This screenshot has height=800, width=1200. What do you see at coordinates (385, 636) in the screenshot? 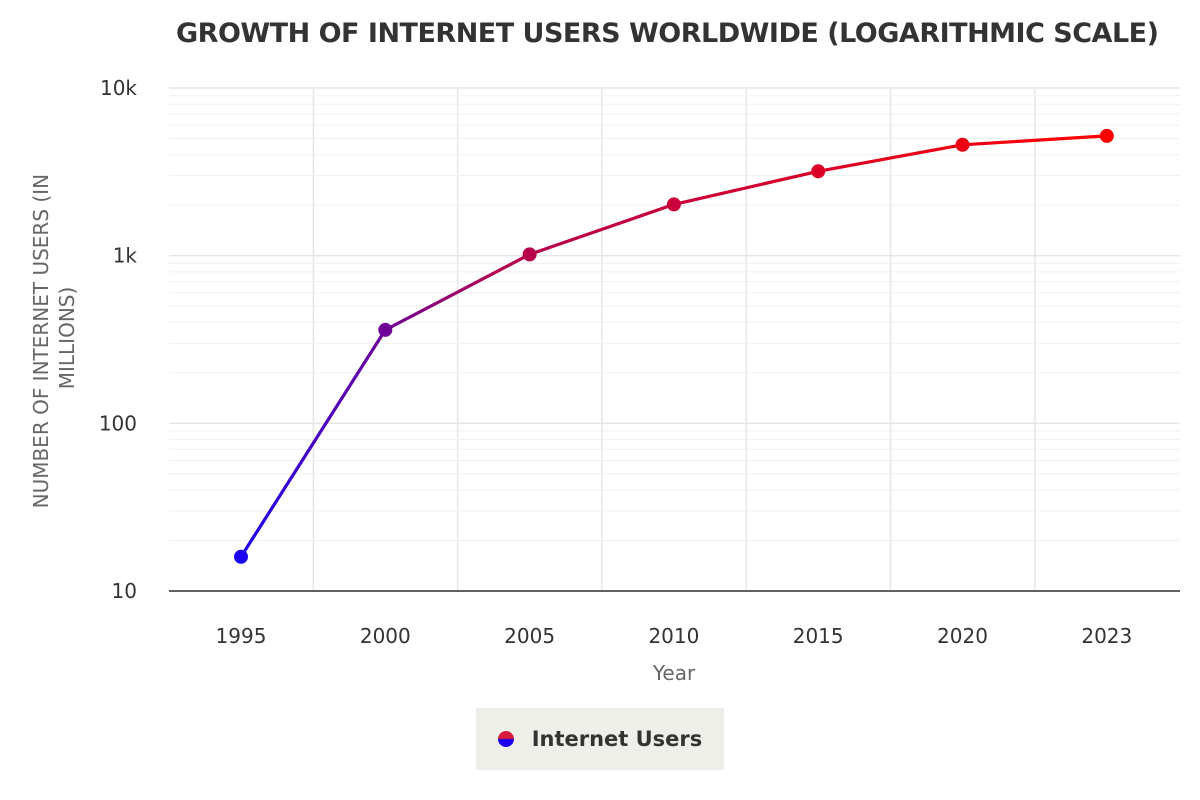
I see `x-tick-label: 2000` at bounding box center [385, 636].